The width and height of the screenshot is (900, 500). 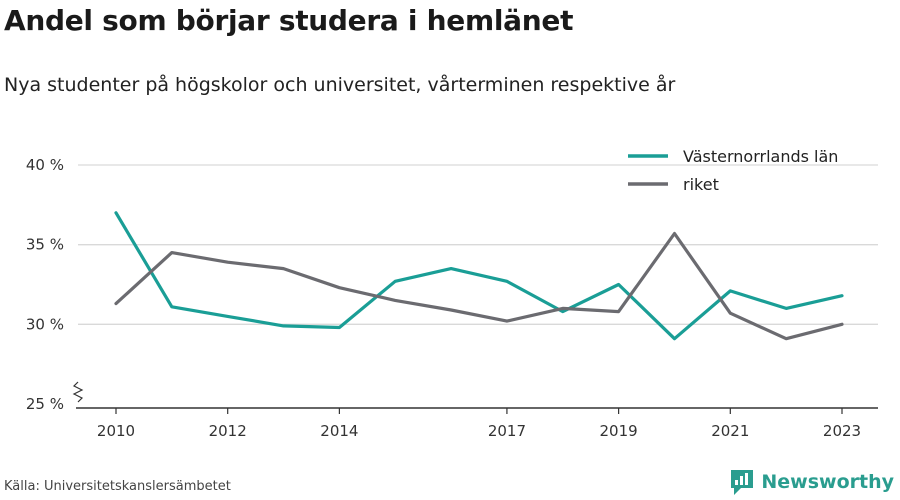 I want to click on y-tick-label: 30 %, so click(x=45, y=324).